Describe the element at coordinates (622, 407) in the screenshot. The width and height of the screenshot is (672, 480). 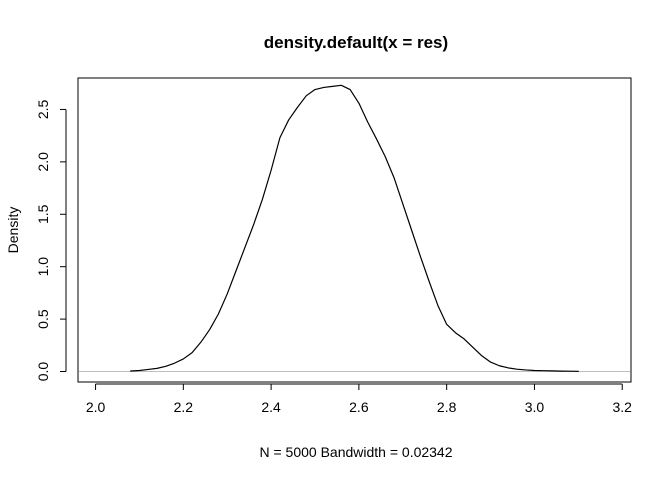
I see `x-tick-label: 3.2` at that location.